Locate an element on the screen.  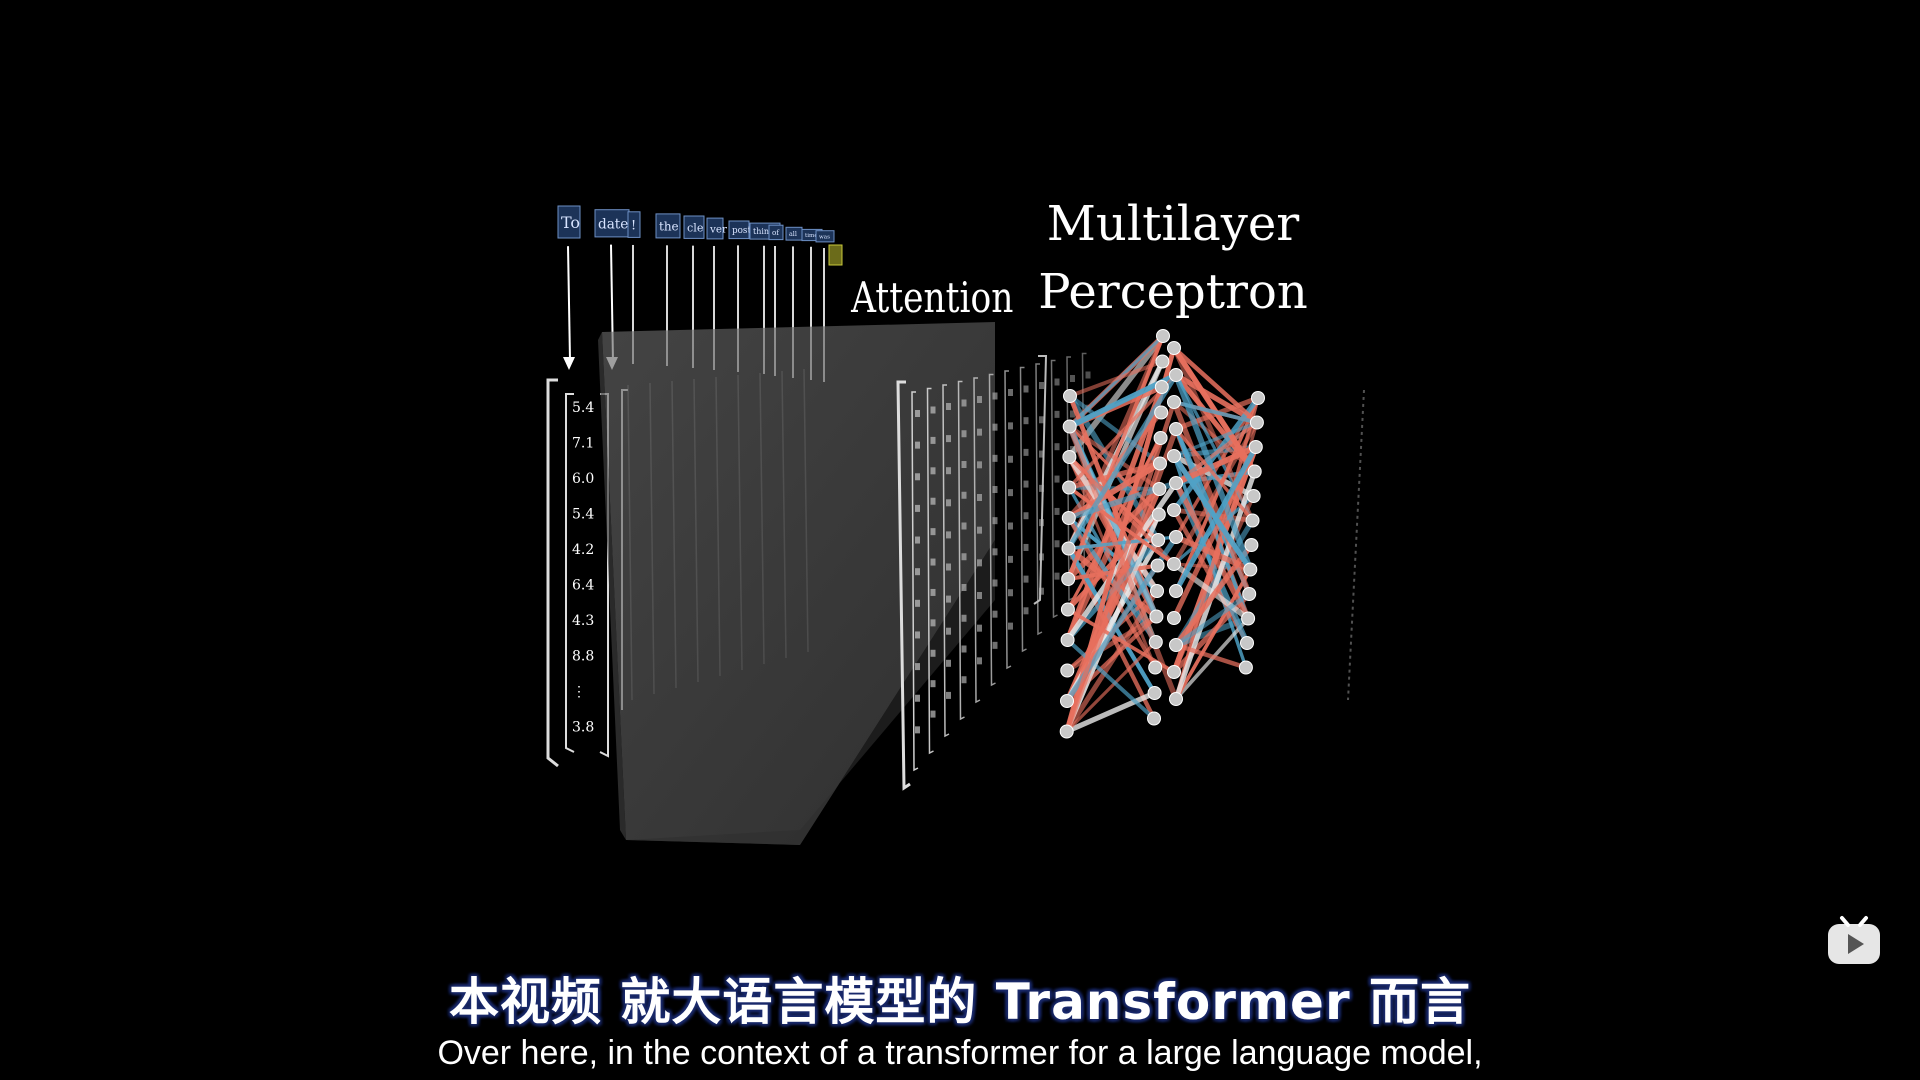
svg-text: To is located at coordinates (570, 222).